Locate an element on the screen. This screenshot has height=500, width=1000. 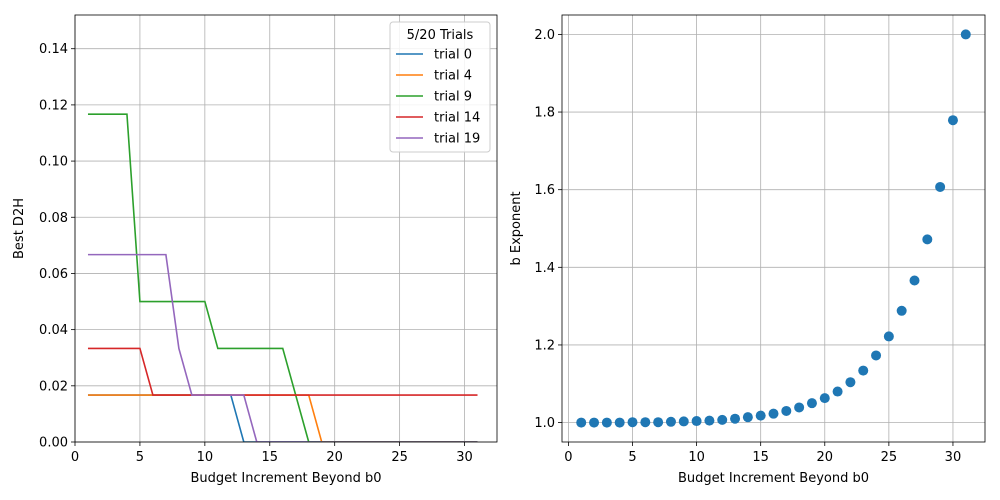
legend-entry: trial 19 is located at coordinates (457, 139).